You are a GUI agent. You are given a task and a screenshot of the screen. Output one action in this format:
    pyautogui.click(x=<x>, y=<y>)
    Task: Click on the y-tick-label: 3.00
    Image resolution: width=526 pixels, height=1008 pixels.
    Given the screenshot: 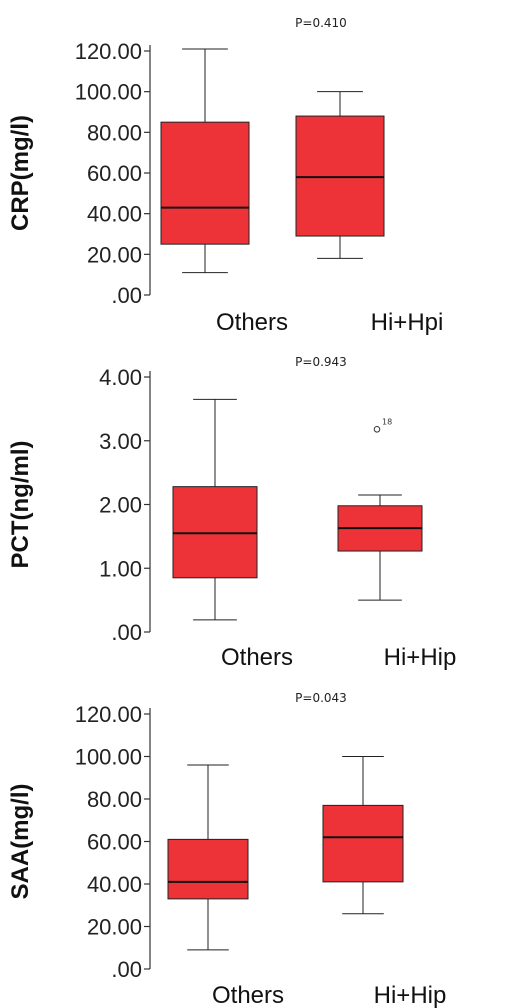 What is the action you would take?
    pyautogui.click(x=120, y=441)
    